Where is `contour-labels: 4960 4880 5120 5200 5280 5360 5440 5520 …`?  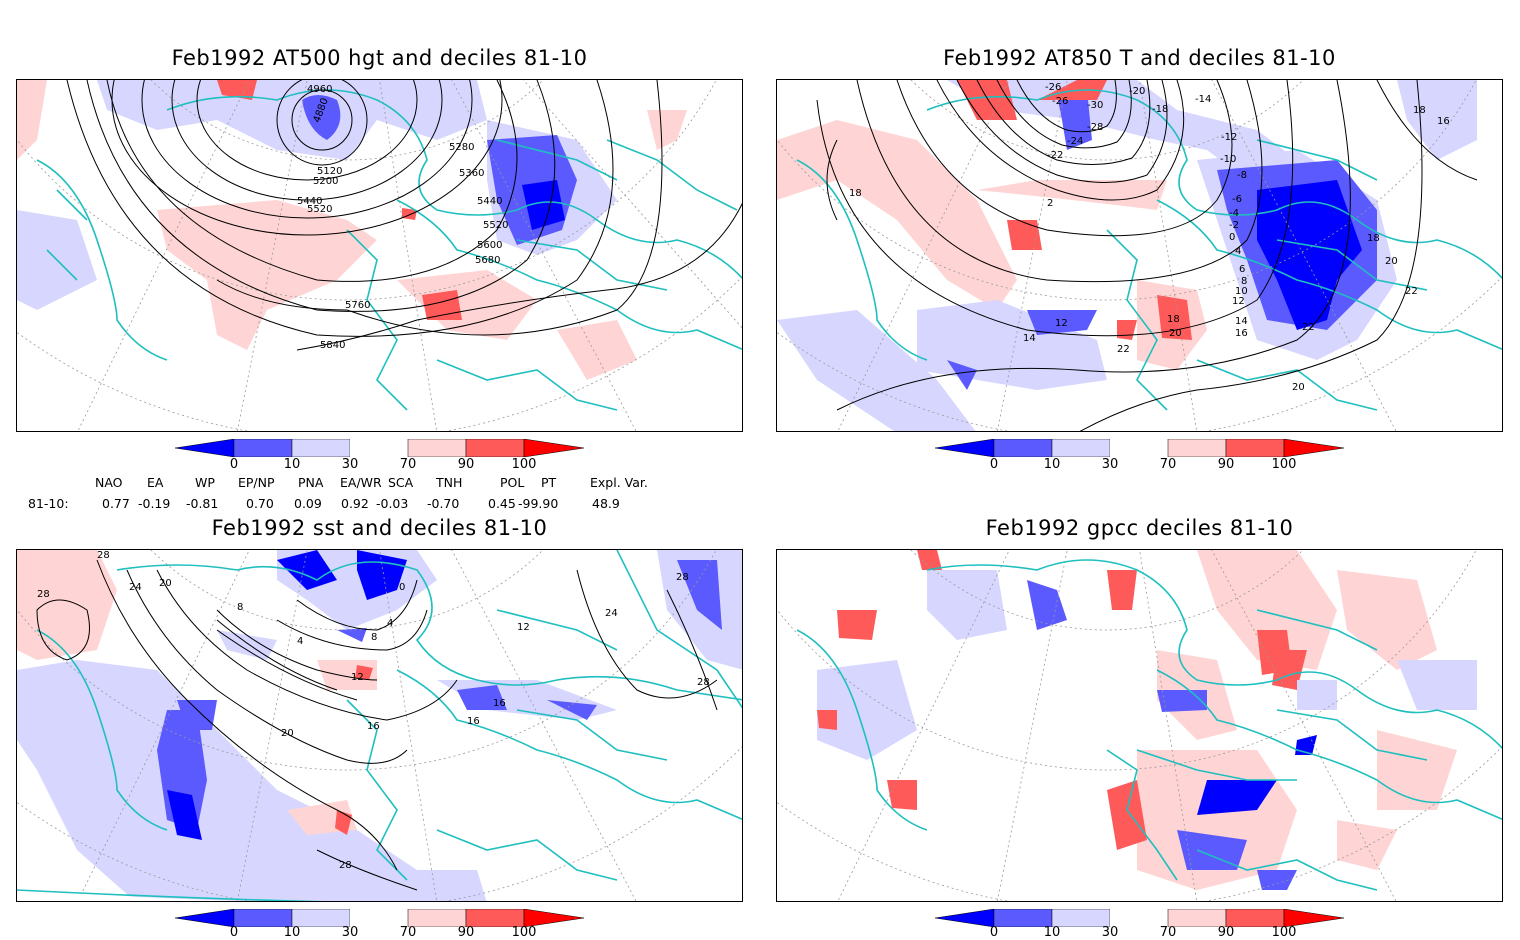
contour-labels: 4960 4880 5120 5200 5280 5360 5440 5520 … is located at coordinates (402, 217).